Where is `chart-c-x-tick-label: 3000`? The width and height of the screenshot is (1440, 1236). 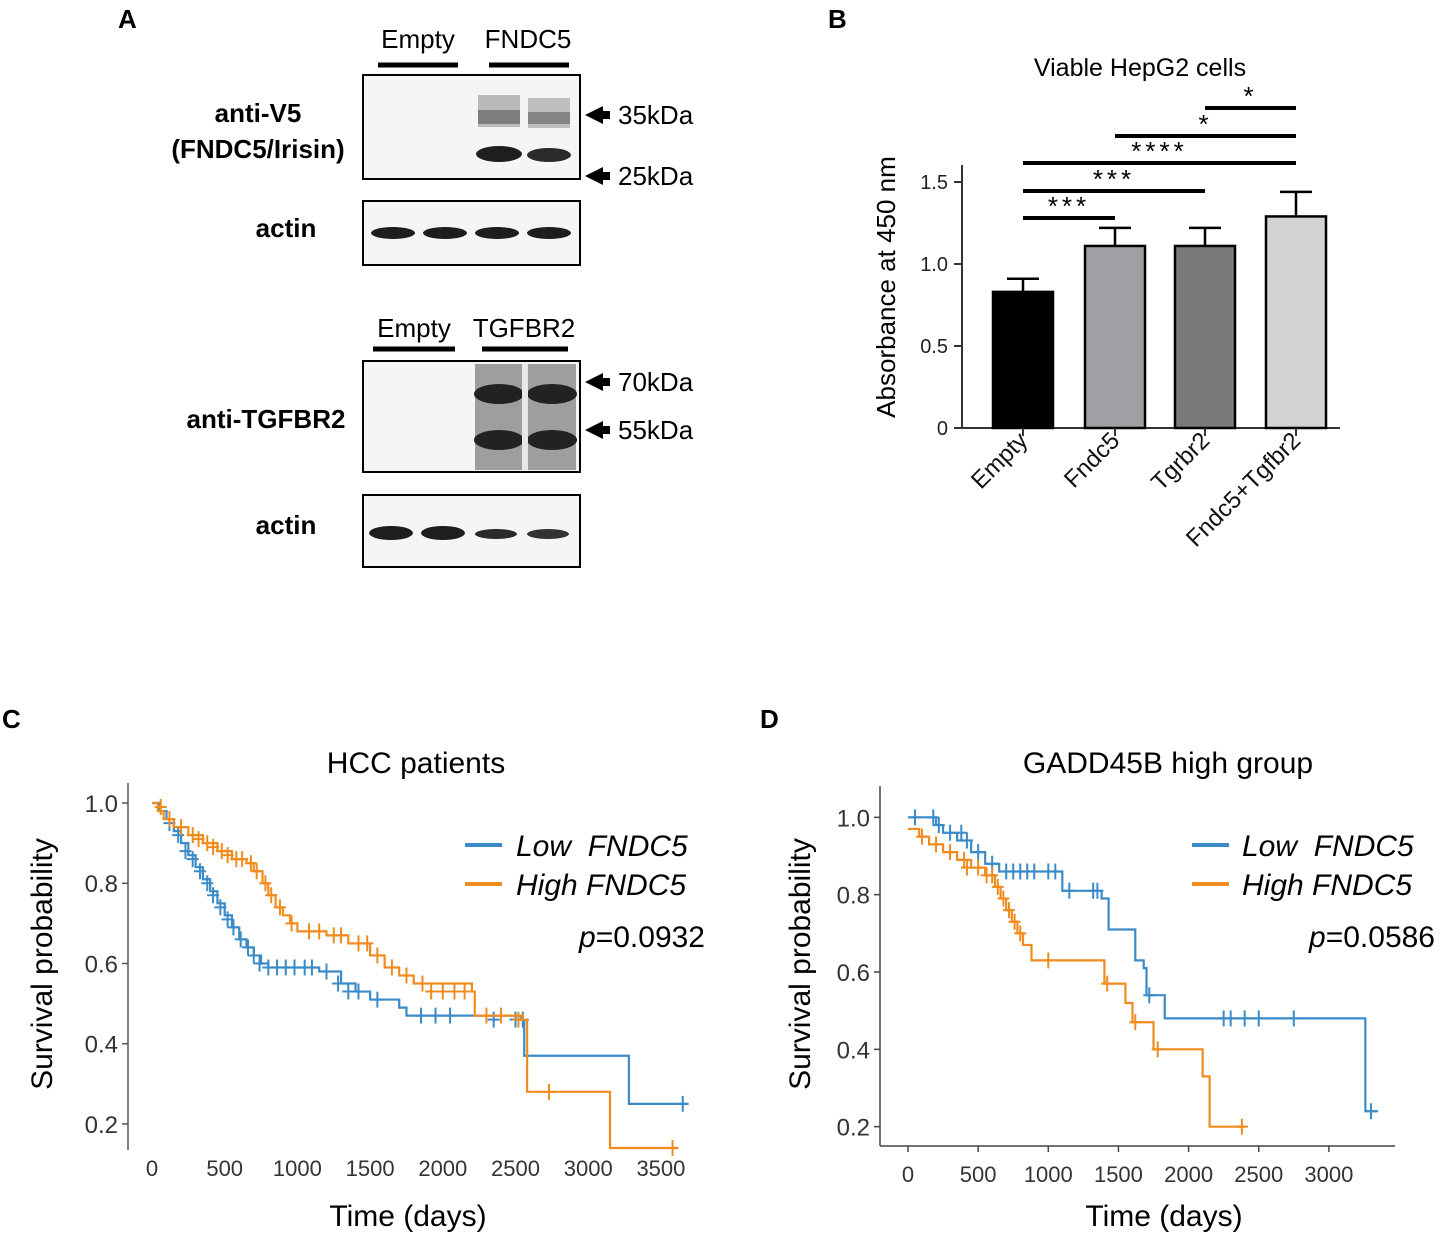 chart-c-x-tick-label: 3000 is located at coordinates (588, 1168).